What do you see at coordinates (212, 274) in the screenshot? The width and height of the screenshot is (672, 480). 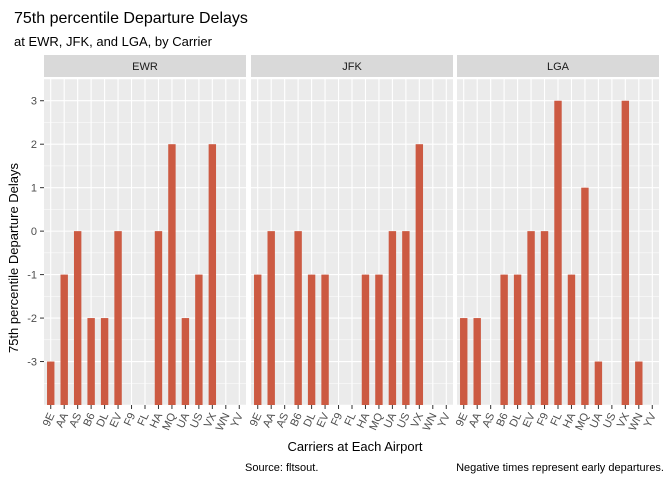 I see `bar-ewr-vx` at bounding box center [212, 274].